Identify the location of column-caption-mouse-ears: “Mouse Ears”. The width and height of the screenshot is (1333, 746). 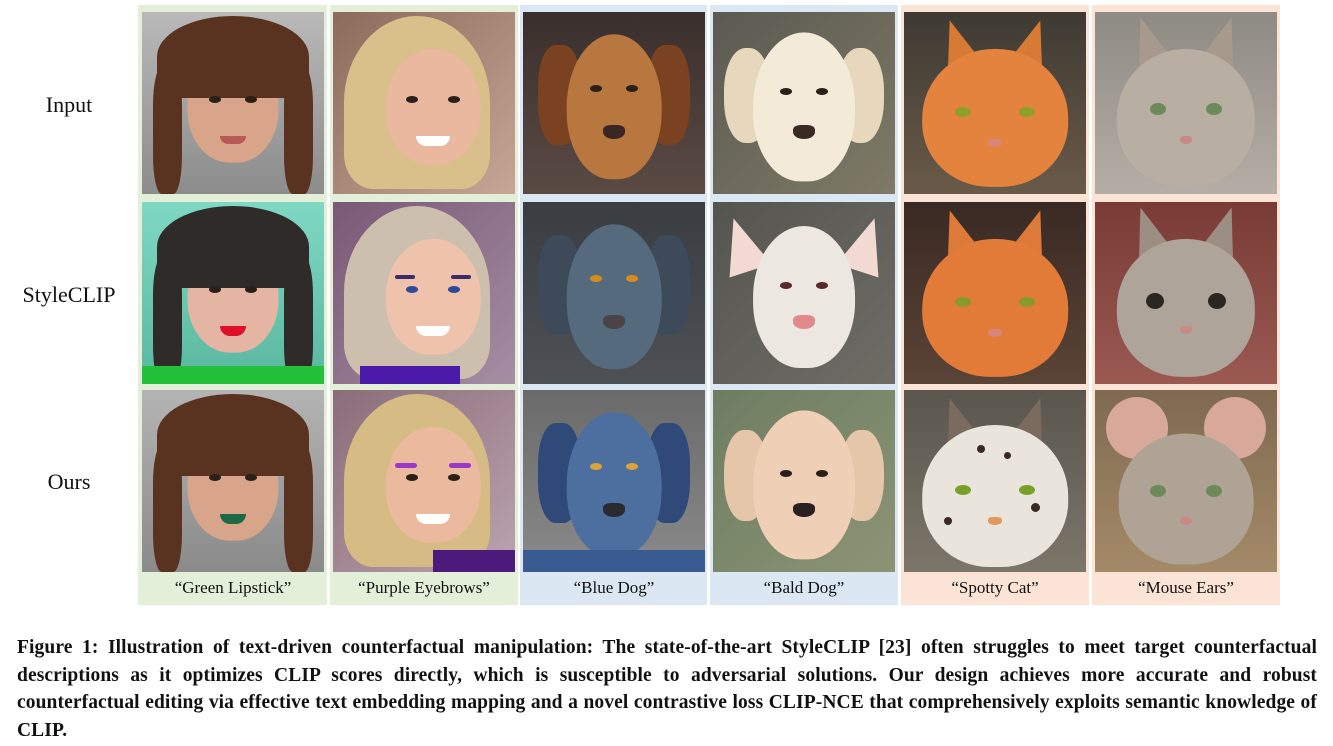
(1186, 587).